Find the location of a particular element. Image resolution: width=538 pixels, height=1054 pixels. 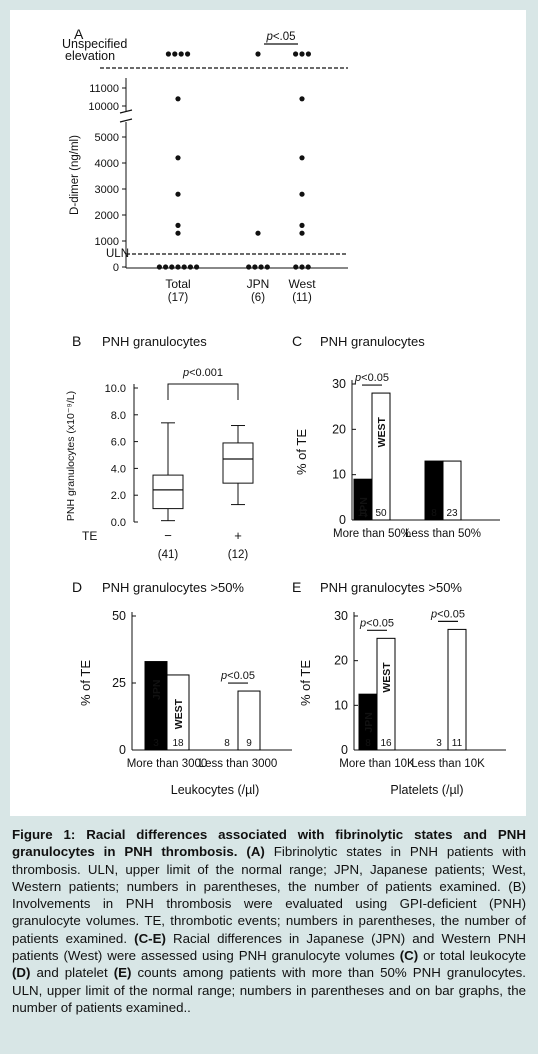

panel-a-y-tick-label: 10000 is located at coordinates (103, 107).